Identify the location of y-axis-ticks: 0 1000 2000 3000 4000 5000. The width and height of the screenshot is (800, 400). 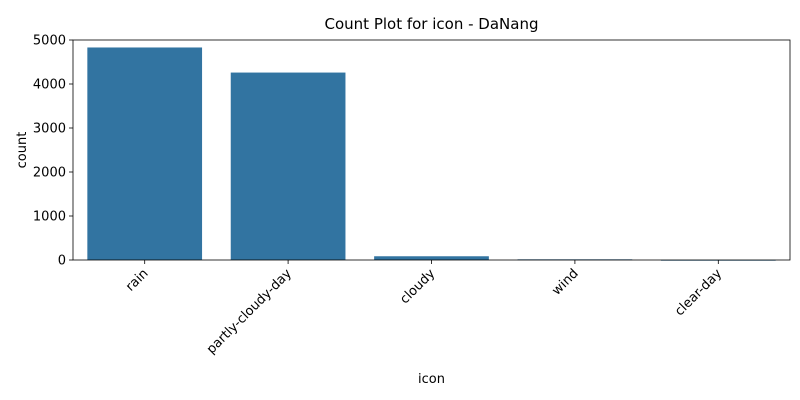
(53, 151).